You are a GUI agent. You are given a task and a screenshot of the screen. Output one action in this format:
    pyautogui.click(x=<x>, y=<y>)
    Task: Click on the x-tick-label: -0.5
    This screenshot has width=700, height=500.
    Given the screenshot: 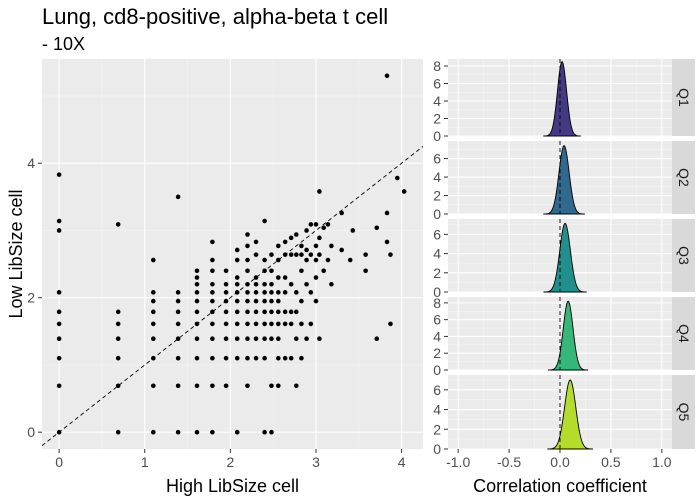 What is the action you would take?
    pyautogui.click(x=509, y=462)
    